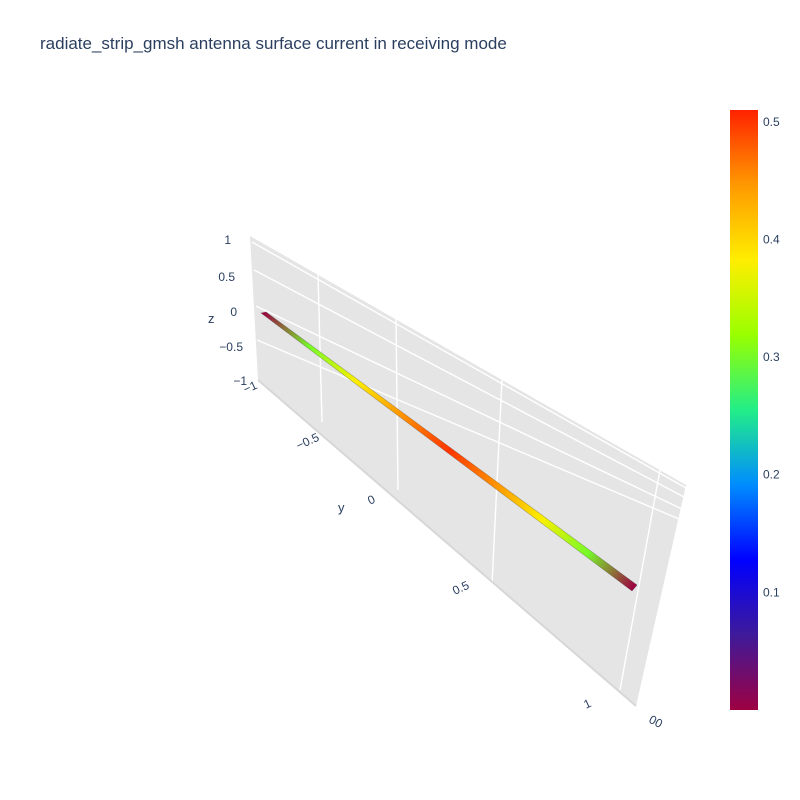 This screenshot has width=800, height=800. I want to click on z-axis-tick-label: −1, so click(240, 381).